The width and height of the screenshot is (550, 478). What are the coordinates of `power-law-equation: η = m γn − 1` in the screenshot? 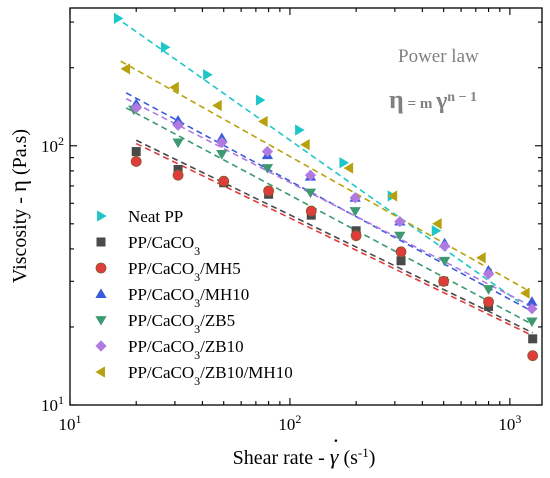 It's located at (433, 99).